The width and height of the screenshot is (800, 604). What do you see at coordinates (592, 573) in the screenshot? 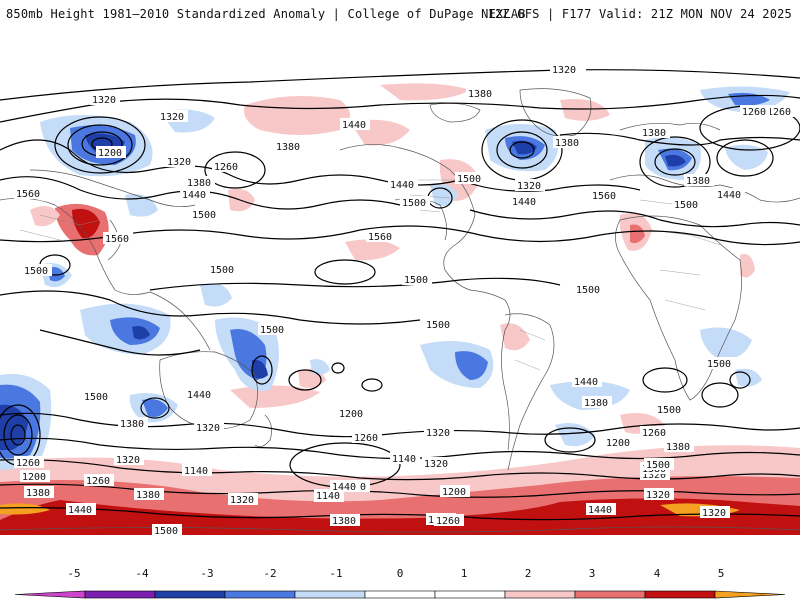
I see `colorbar-tick: 3` at bounding box center [592, 573].